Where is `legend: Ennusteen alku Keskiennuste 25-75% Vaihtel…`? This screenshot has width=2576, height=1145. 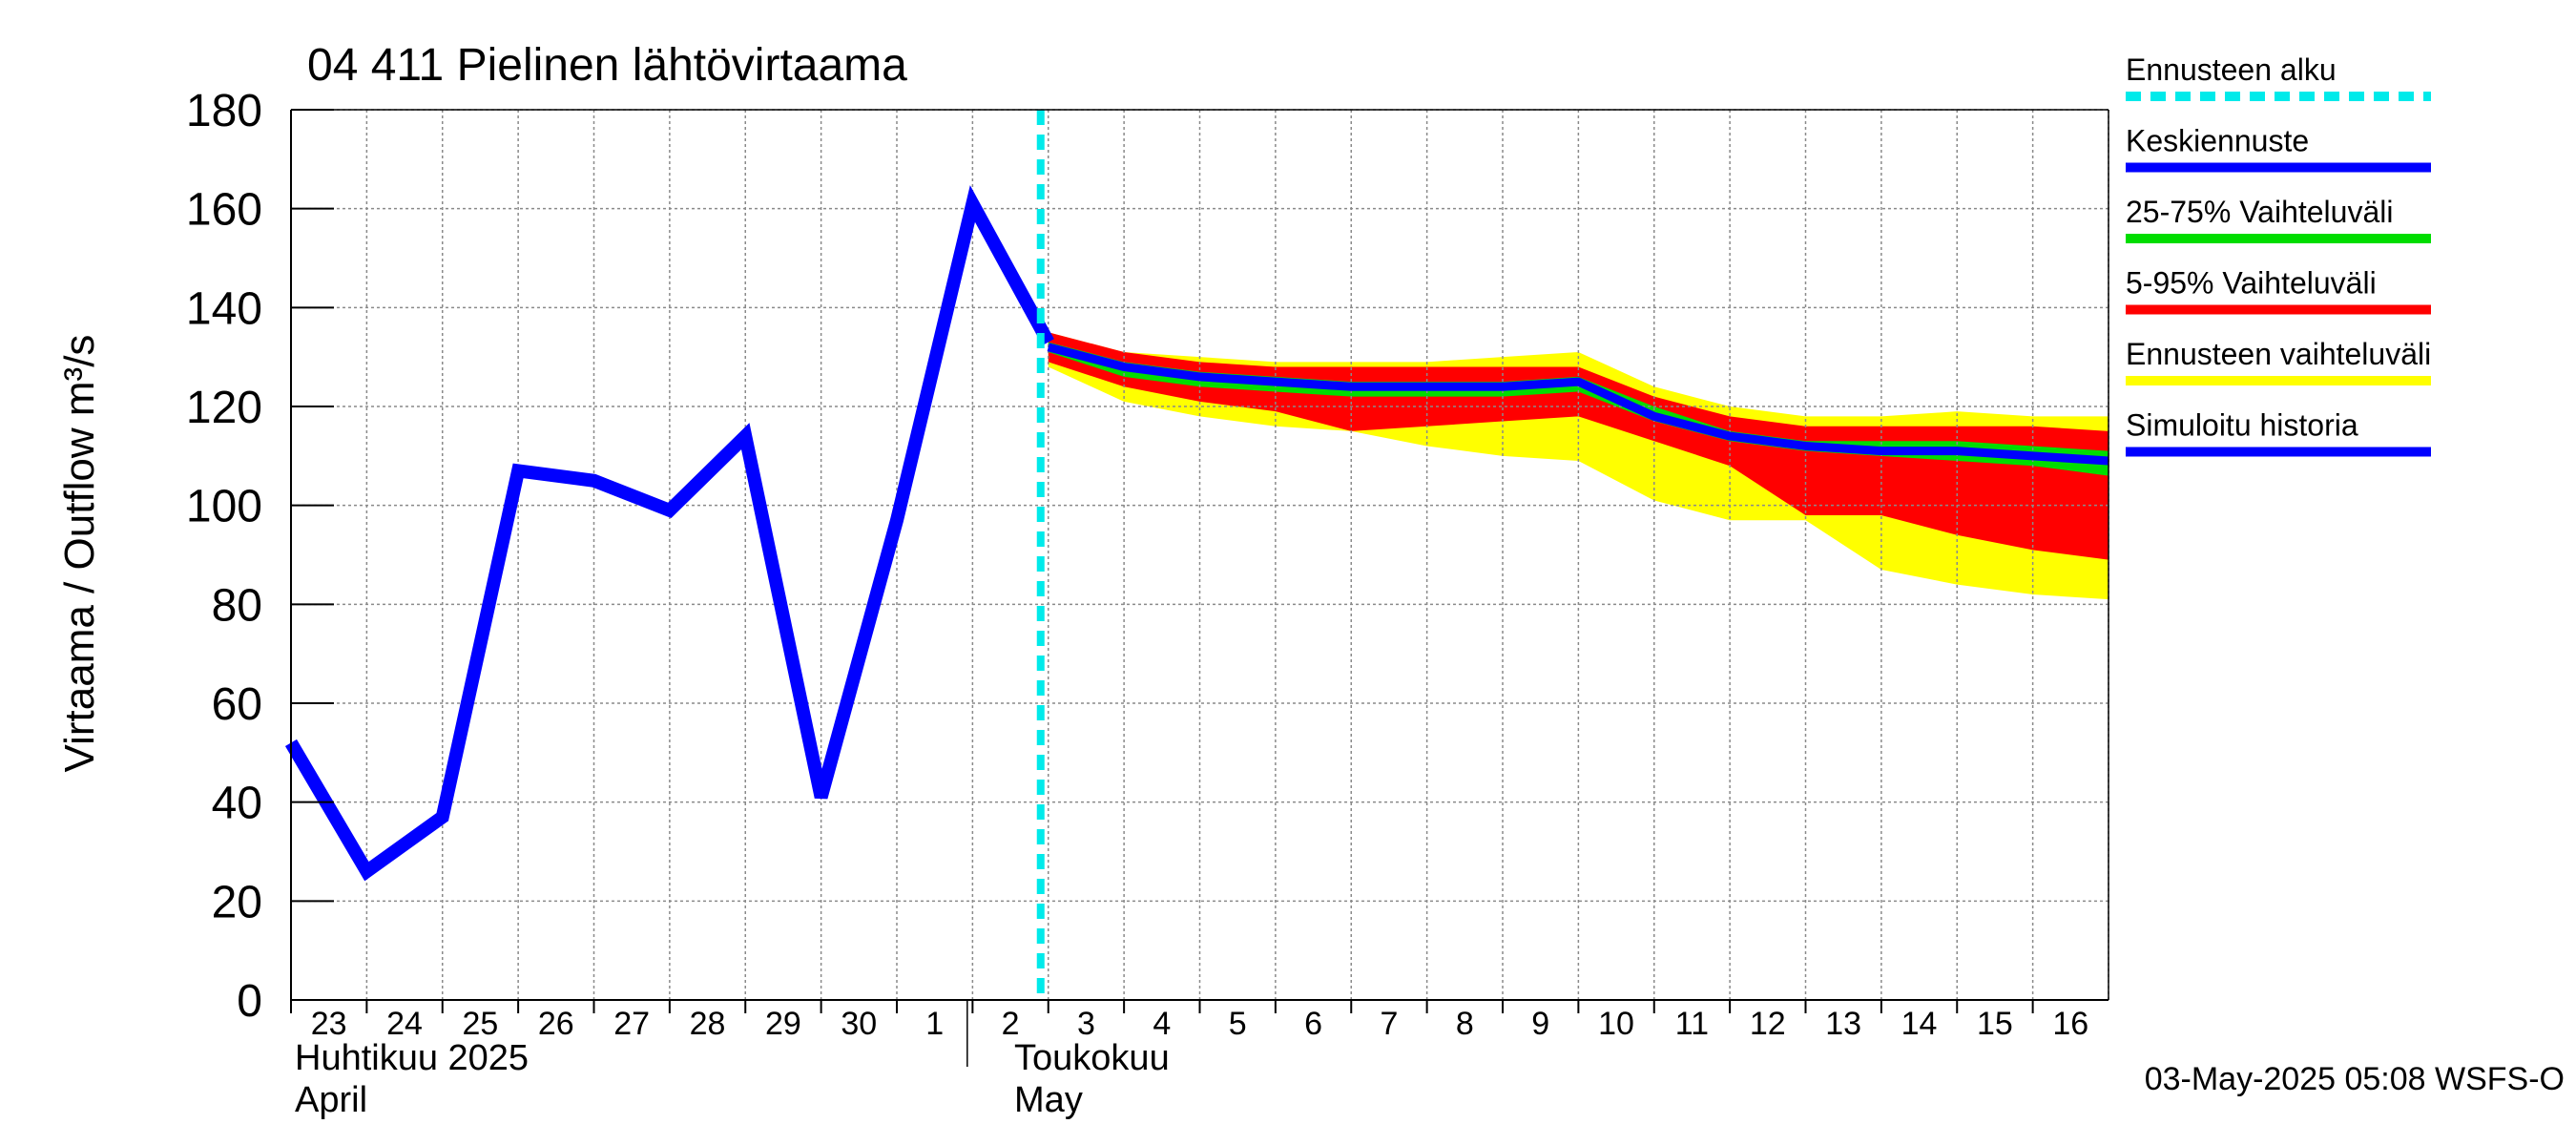 legend: Ennusteen alku Keskiennuste 25-75% Vaihtel… is located at coordinates (2278, 255).